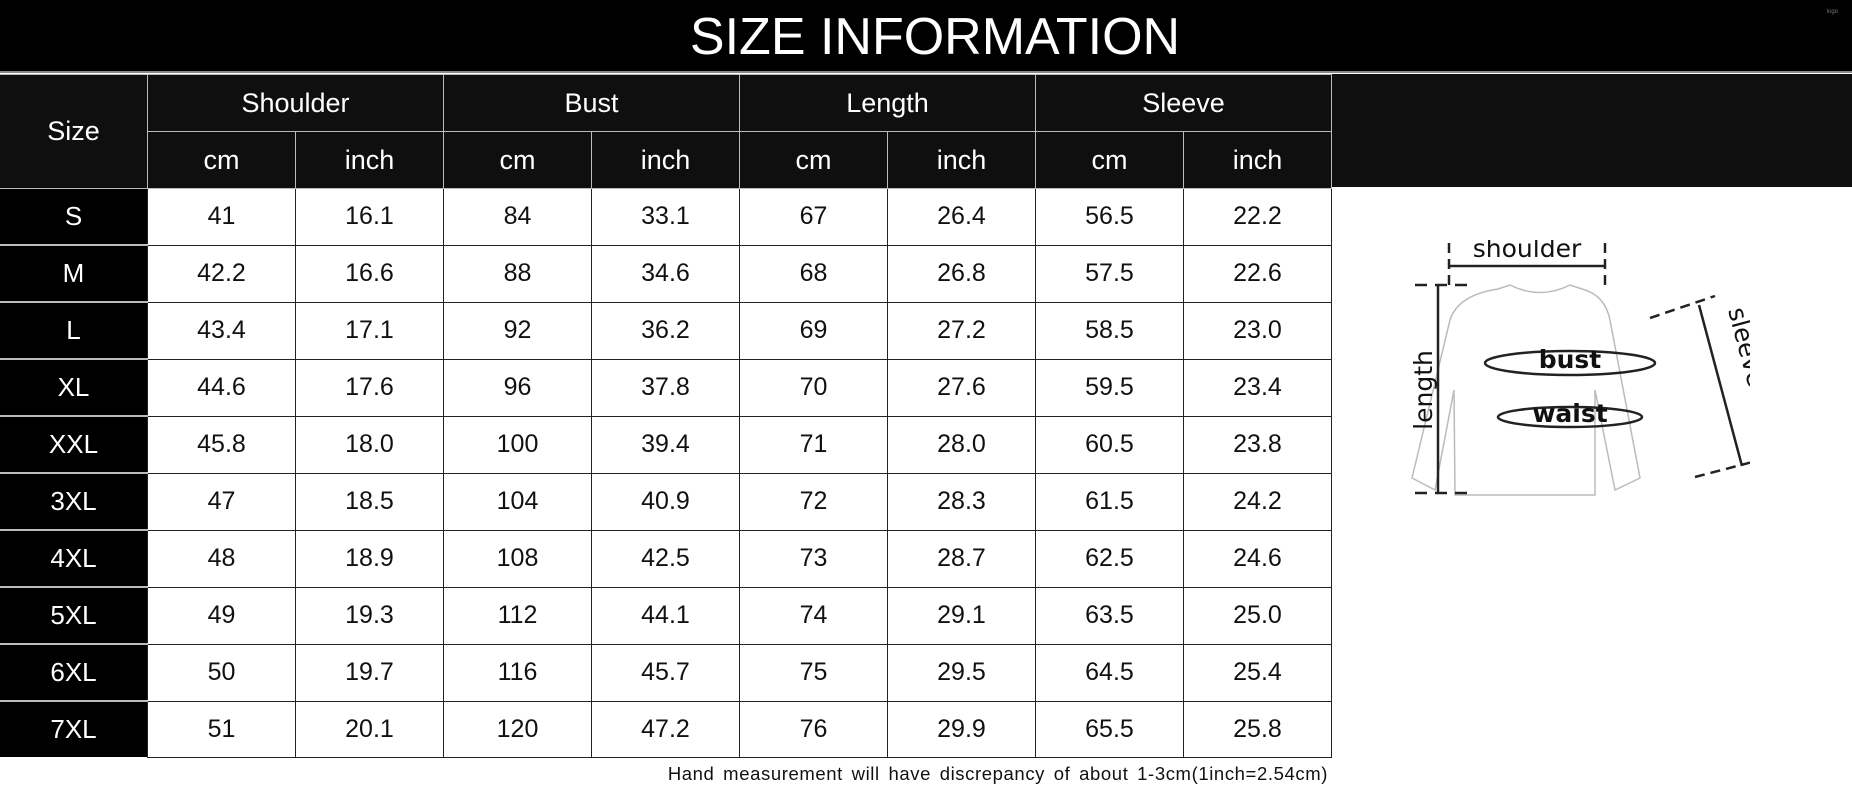 The width and height of the screenshot is (1852, 800). I want to click on value-cell: 76, so click(813, 729).